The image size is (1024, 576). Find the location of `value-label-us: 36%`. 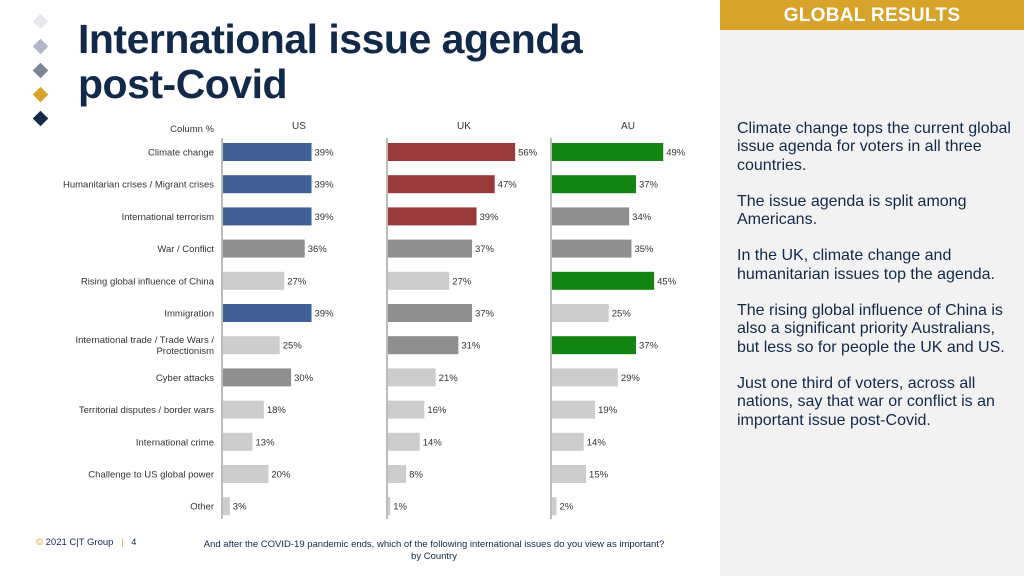

value-label-us: 36% is located at coordinates (318, 249).